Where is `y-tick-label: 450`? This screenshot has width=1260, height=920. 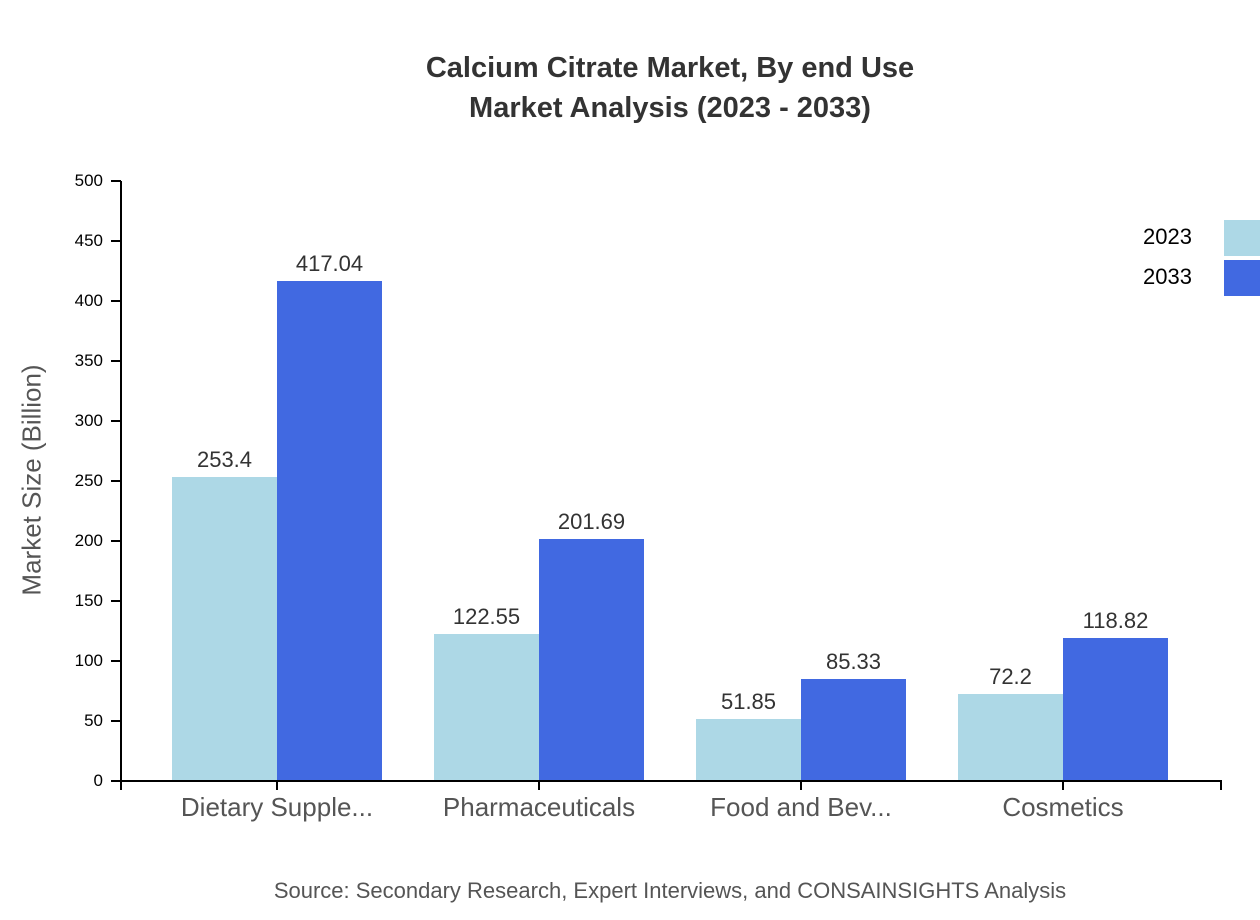
y-tick-label: 450 is located at coordinates (88, 240).